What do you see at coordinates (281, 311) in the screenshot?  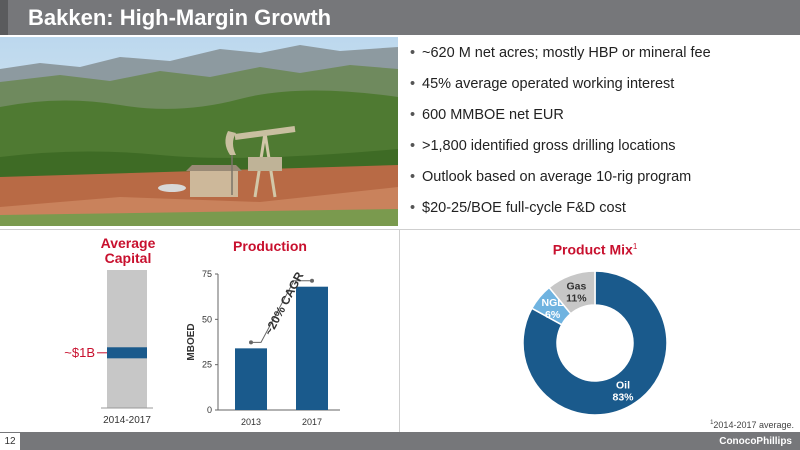 I see `cagr-connector` at bounding box center [281, 311].